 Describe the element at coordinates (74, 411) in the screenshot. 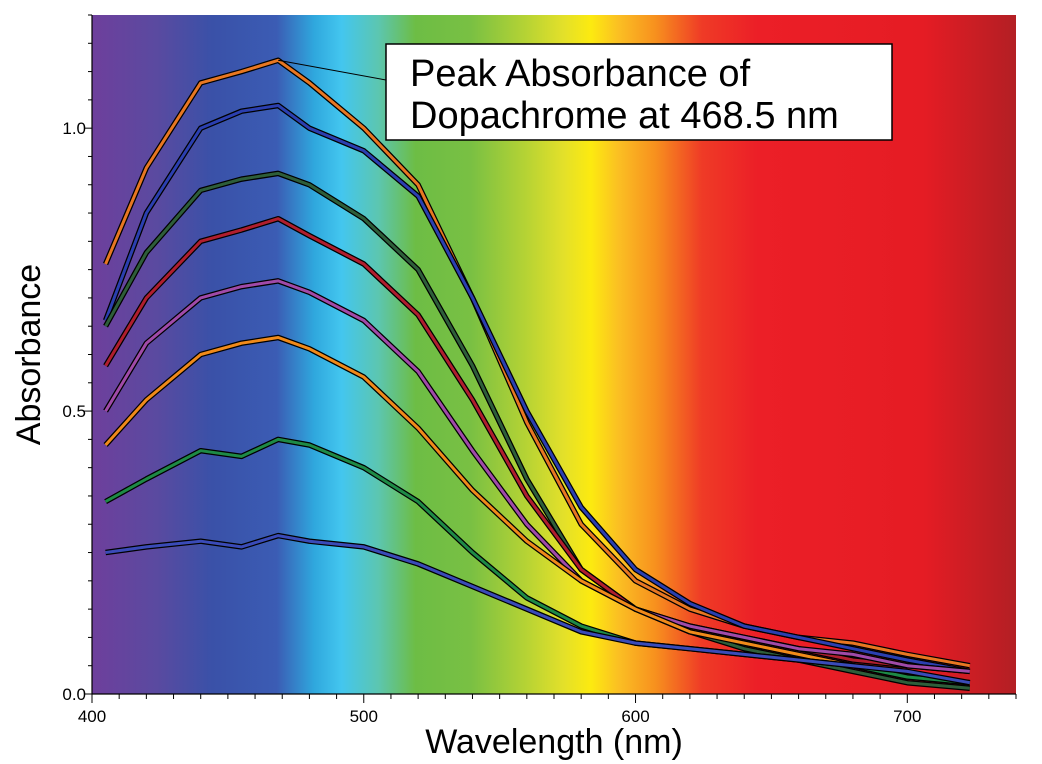

I see `y-tick-label: 0.5` at that location.